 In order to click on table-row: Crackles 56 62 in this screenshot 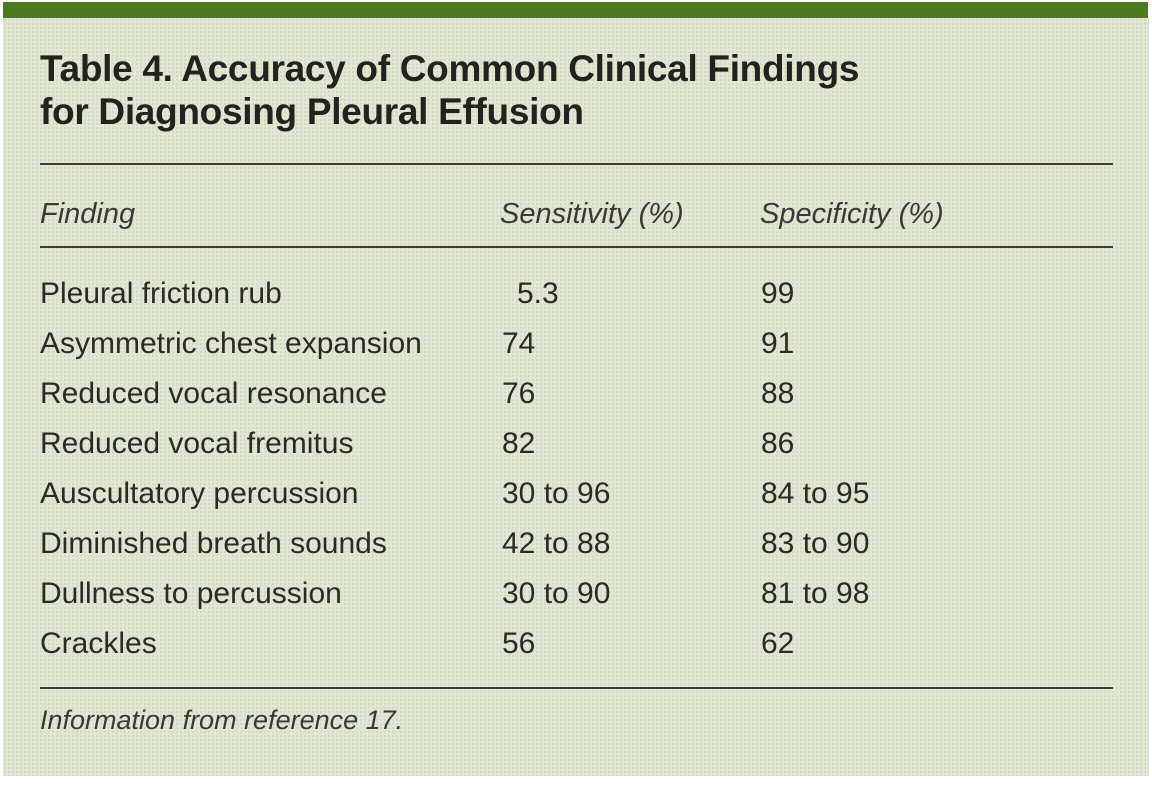, I will do `click(576, 644)`.